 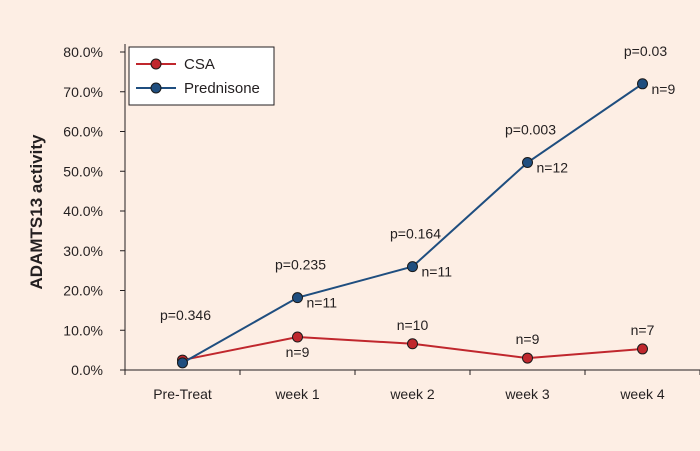 What do you see at coordinates (530, 130) in the screenshot?
I see `p-value-label: p=0.003` at bounding box center [530, 130].